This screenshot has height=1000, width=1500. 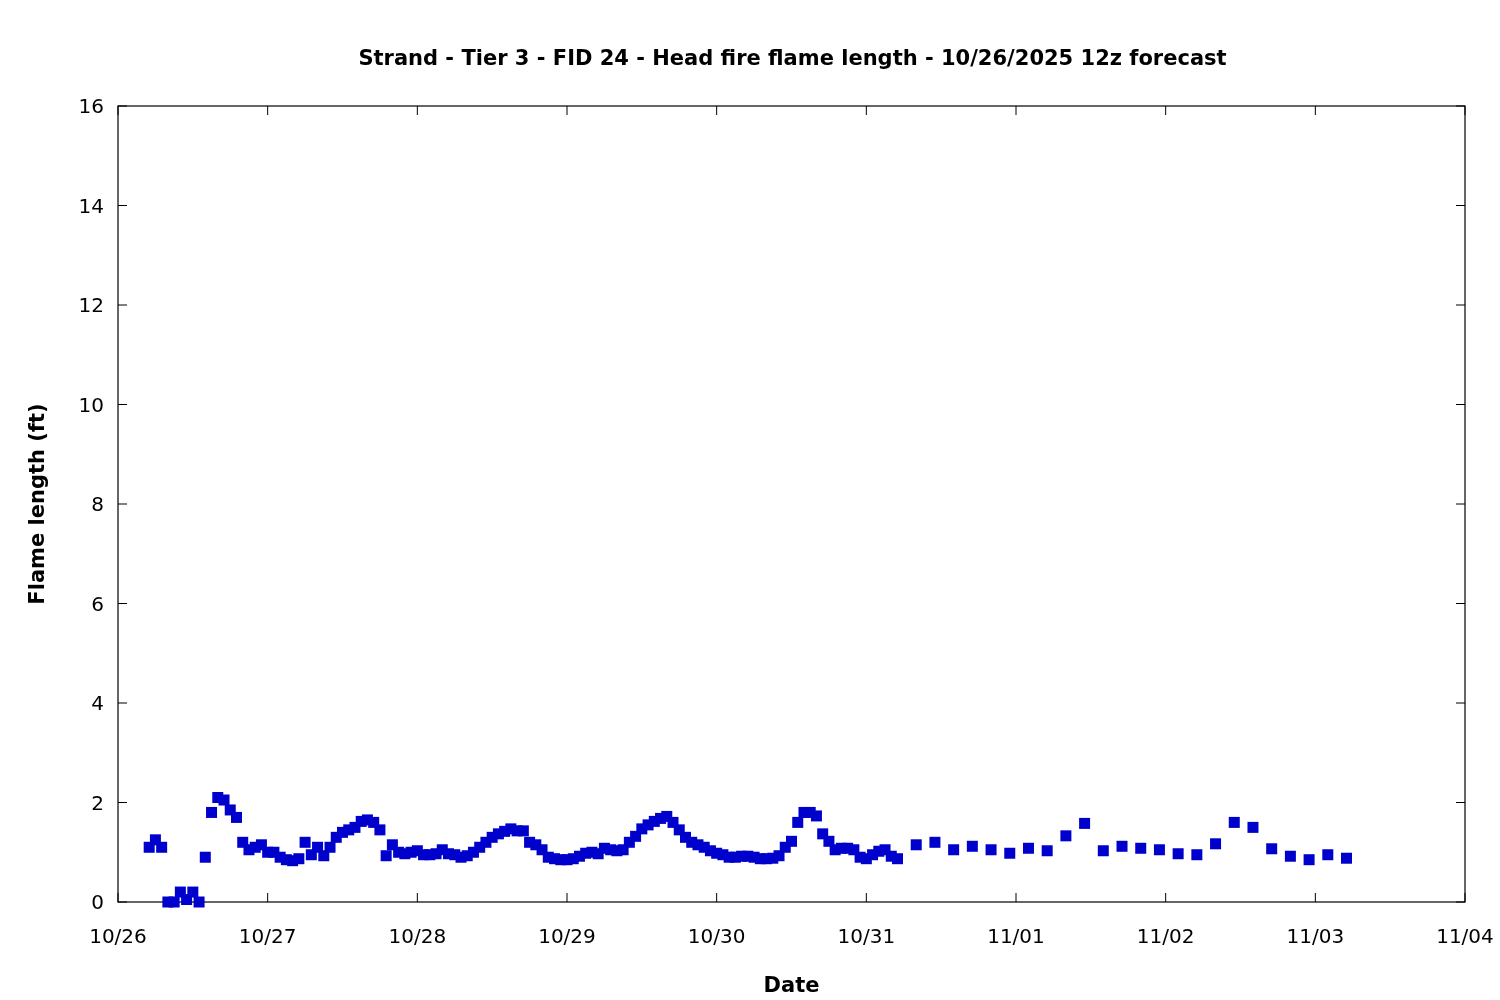 I want to click on x-tick-label: 11/04, so click(x=1465, y=936).